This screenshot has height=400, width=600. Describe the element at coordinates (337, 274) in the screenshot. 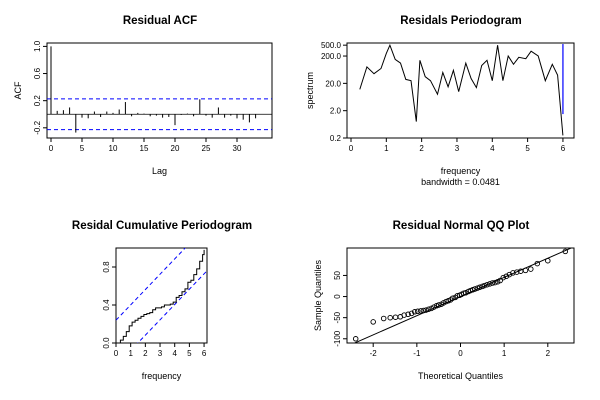

I see `y-tick-label: 50` at that location.